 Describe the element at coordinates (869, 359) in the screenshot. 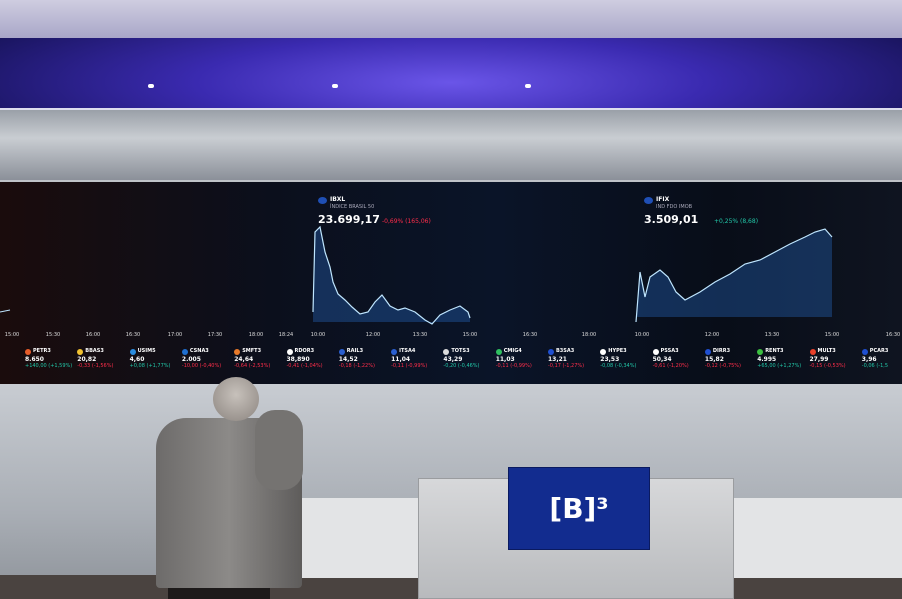

I see `ticker-price: 3,96` at that location.